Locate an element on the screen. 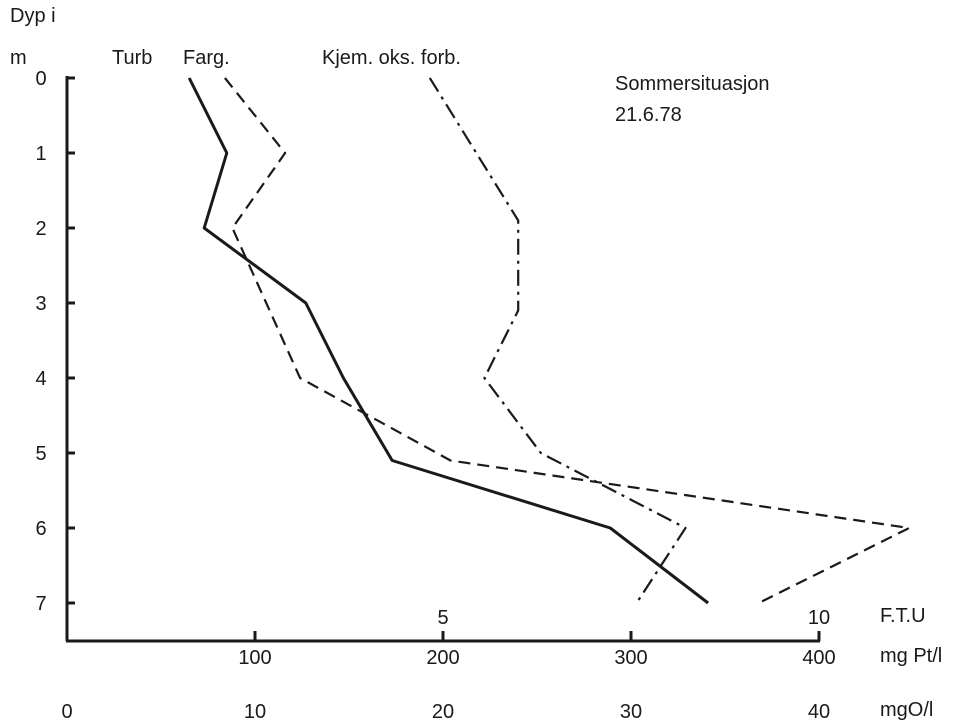 The width and height of the screenshot is (962, 724). series-label-farg: Farg. is located at coordinates (206, 58).